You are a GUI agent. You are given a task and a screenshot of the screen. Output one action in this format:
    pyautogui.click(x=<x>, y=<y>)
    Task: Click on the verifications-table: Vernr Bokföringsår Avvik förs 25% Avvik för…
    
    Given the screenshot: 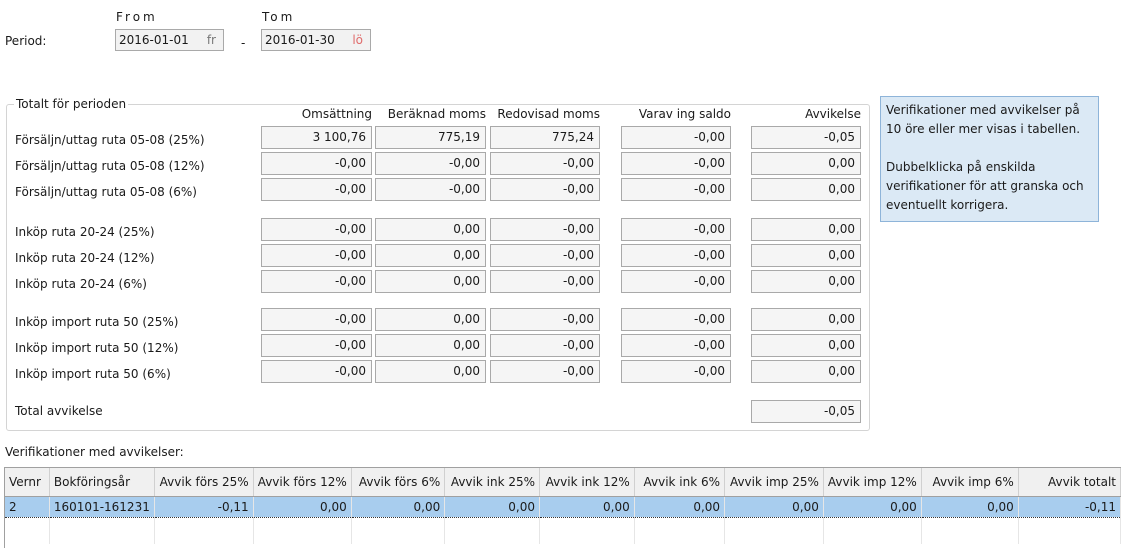 What is the action you would take?
    pyautogui.click(x=563, y=506)
    